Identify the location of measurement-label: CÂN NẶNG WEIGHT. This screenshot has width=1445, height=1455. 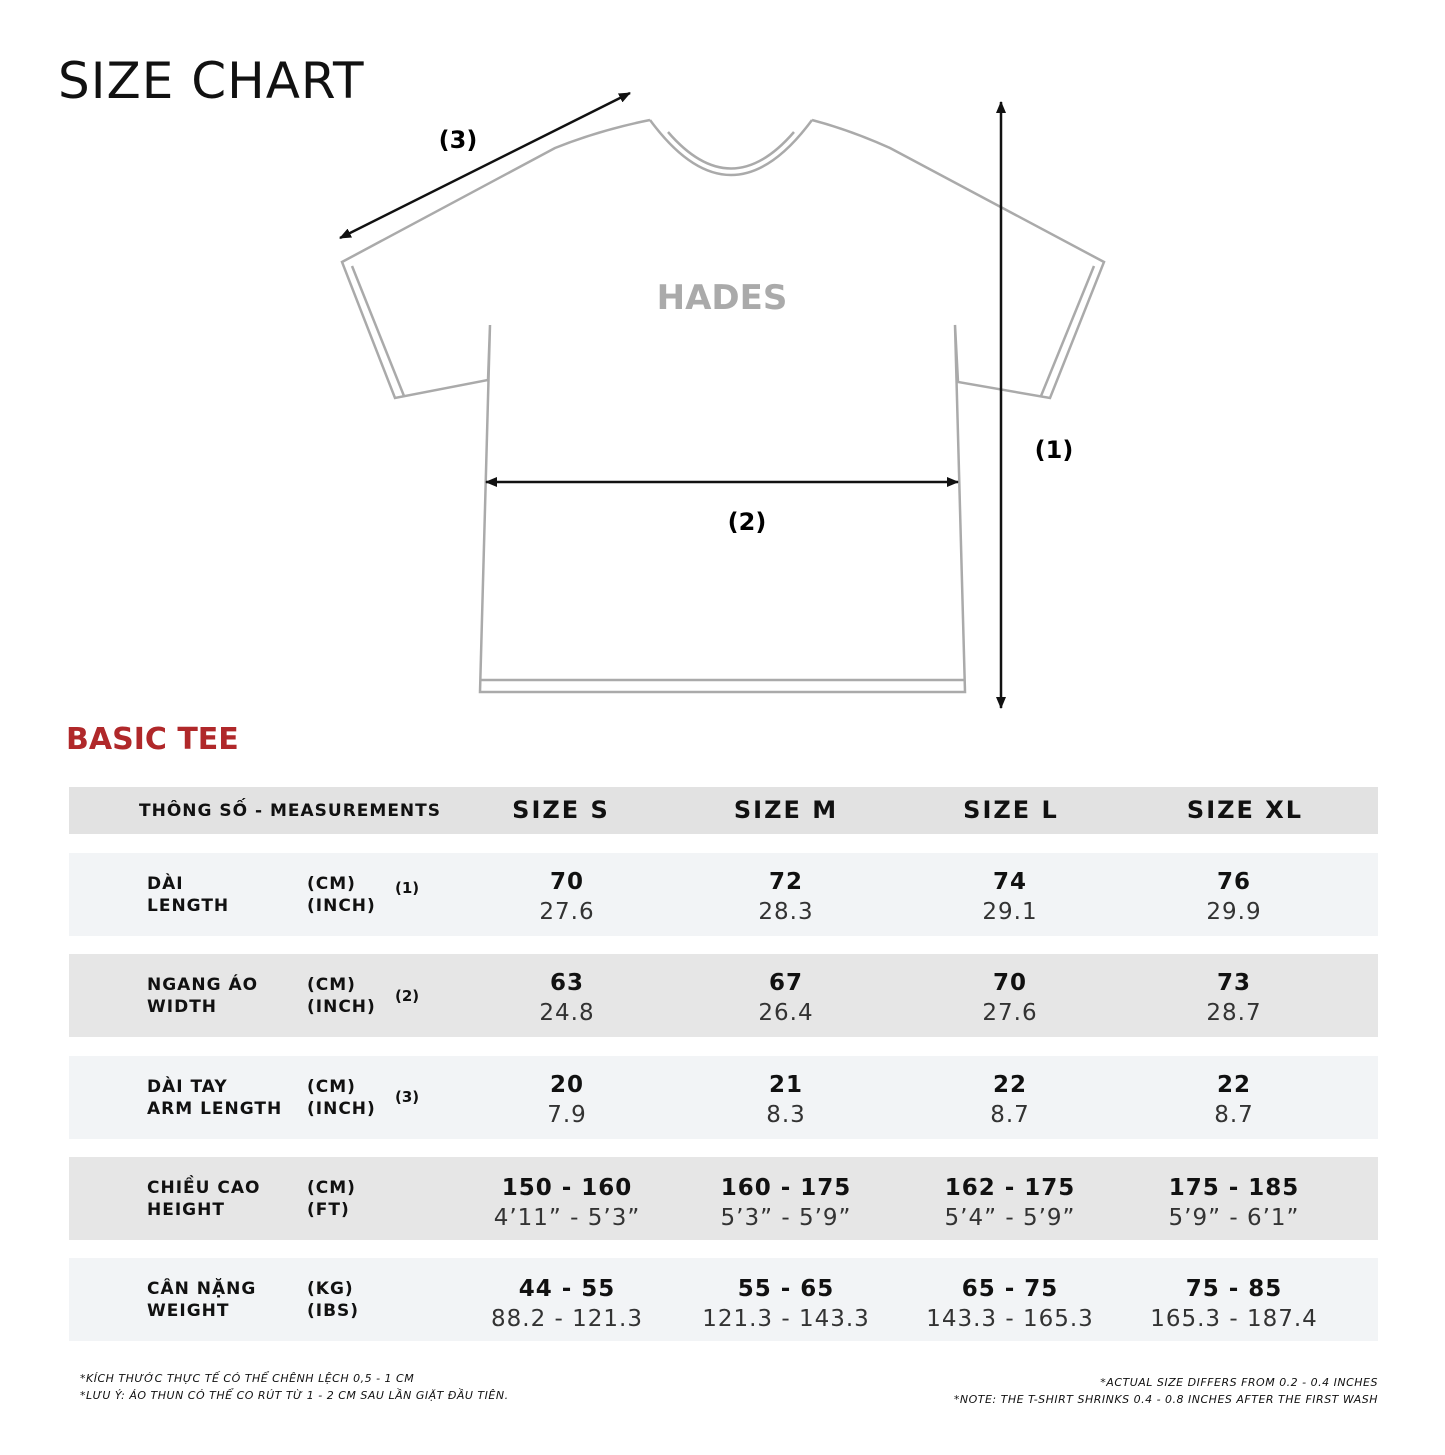
(201, 1300).